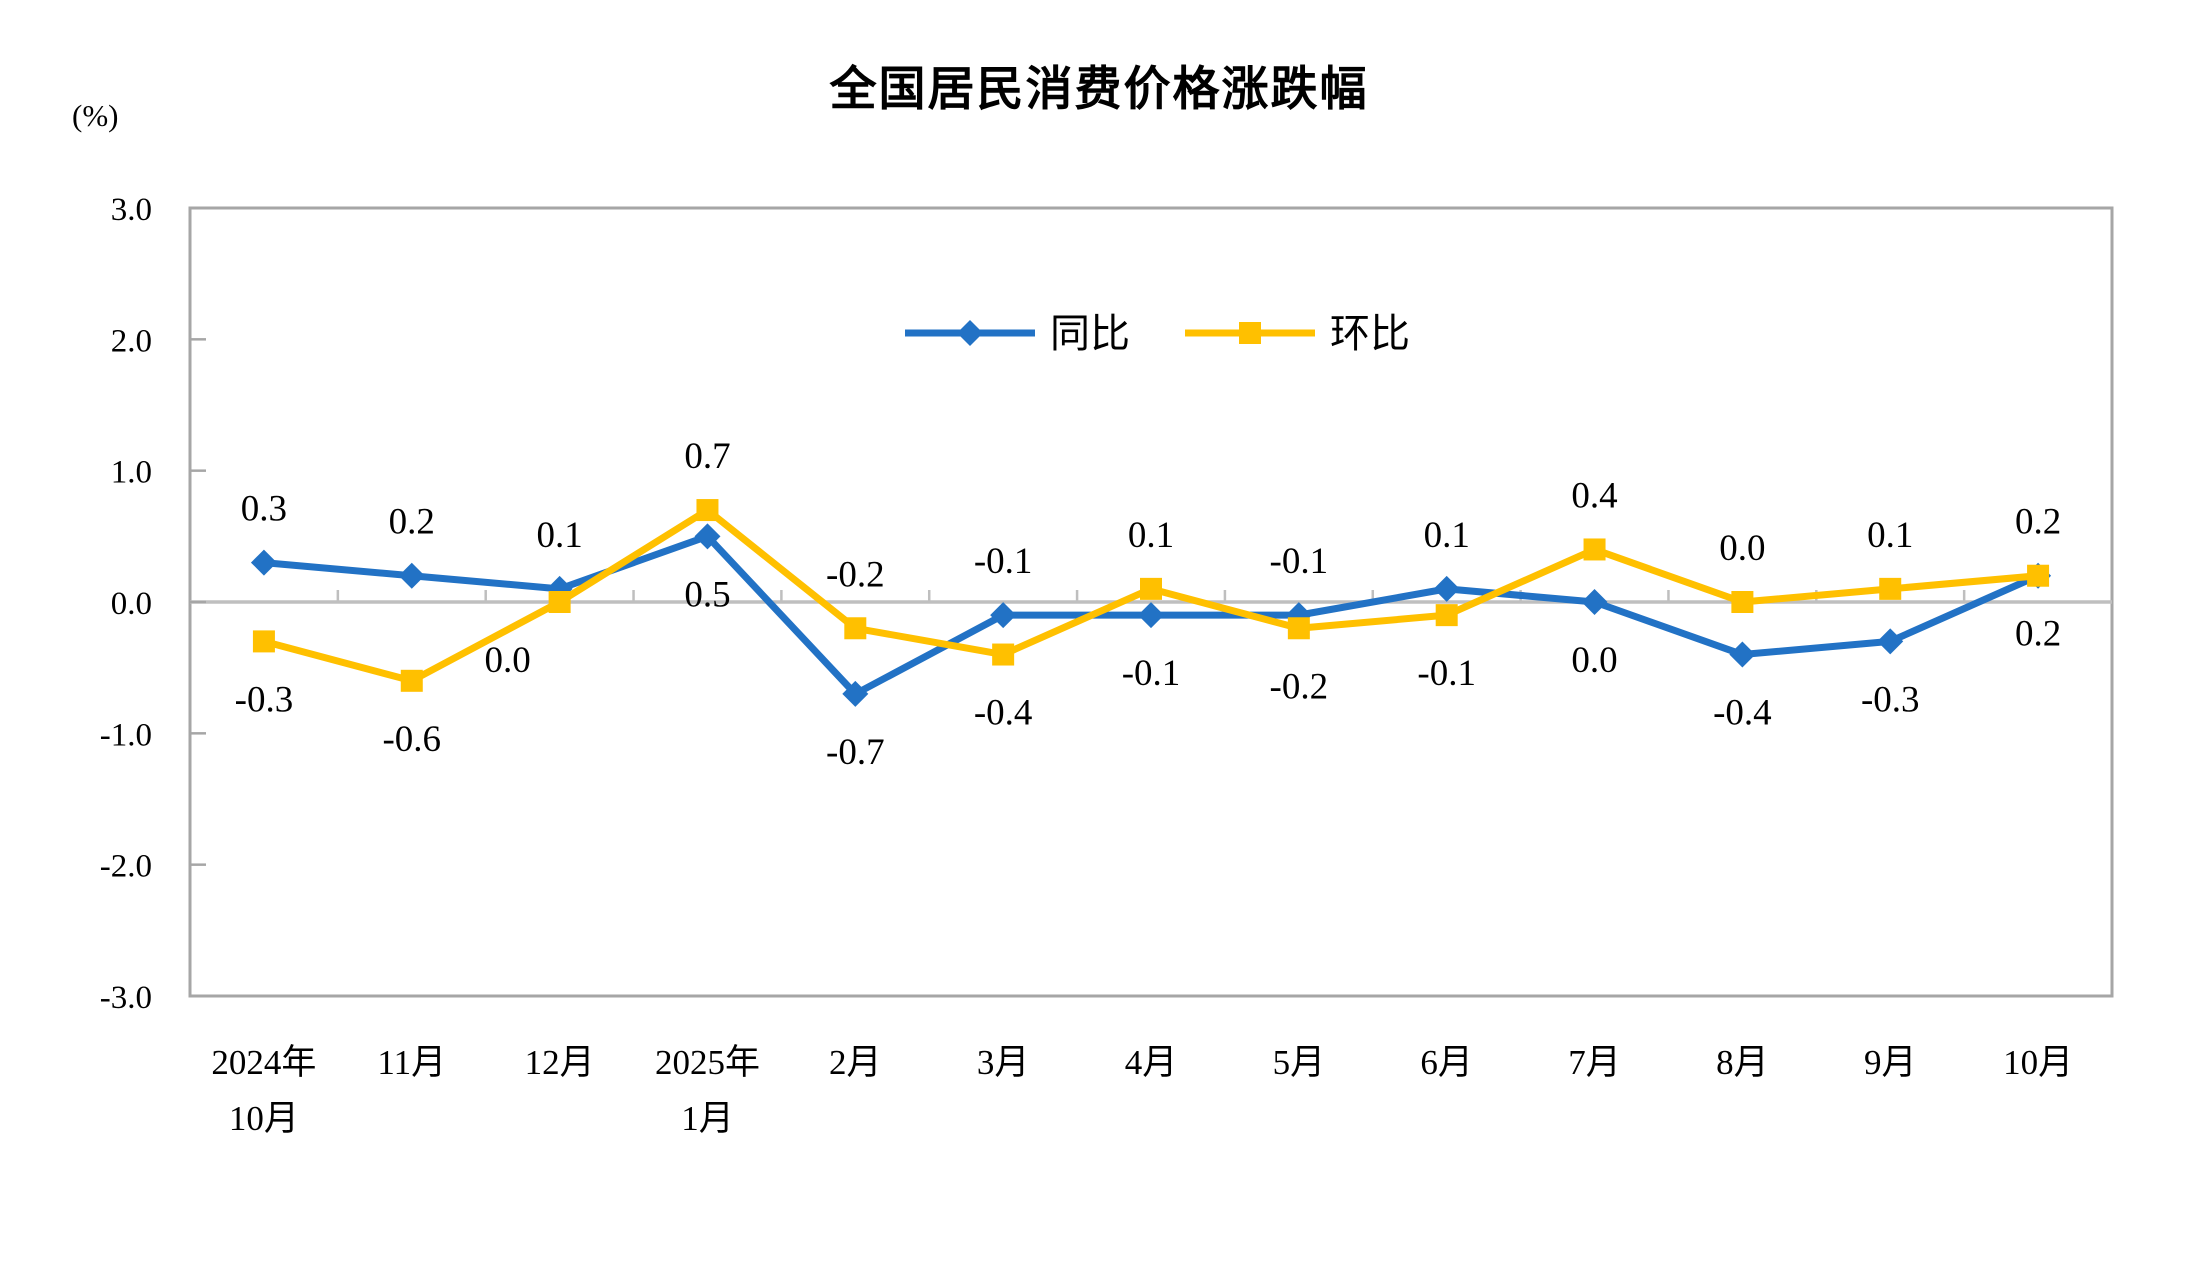  What do you see at coordinates (1003, 1062) in the screenshot?
I see `x-axis-label: 3月` at bounding box center [1003, 1062].